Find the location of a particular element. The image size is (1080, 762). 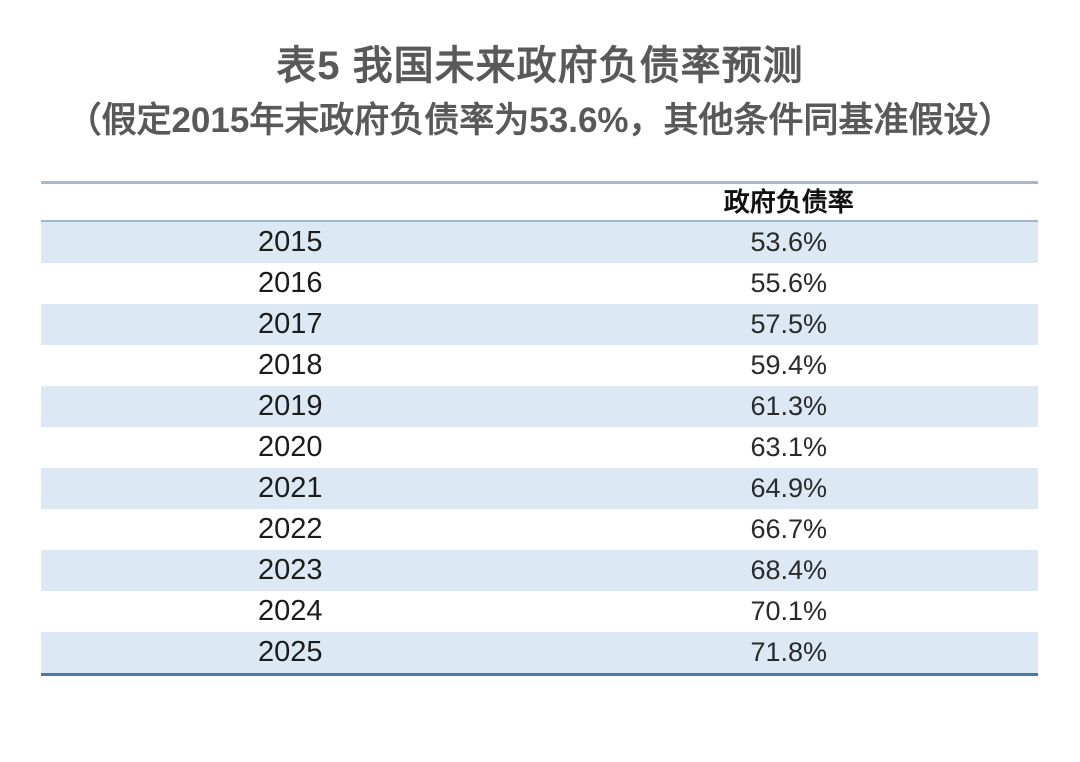

table-row: 2022 66.7% is located at coordinates (539, 529).